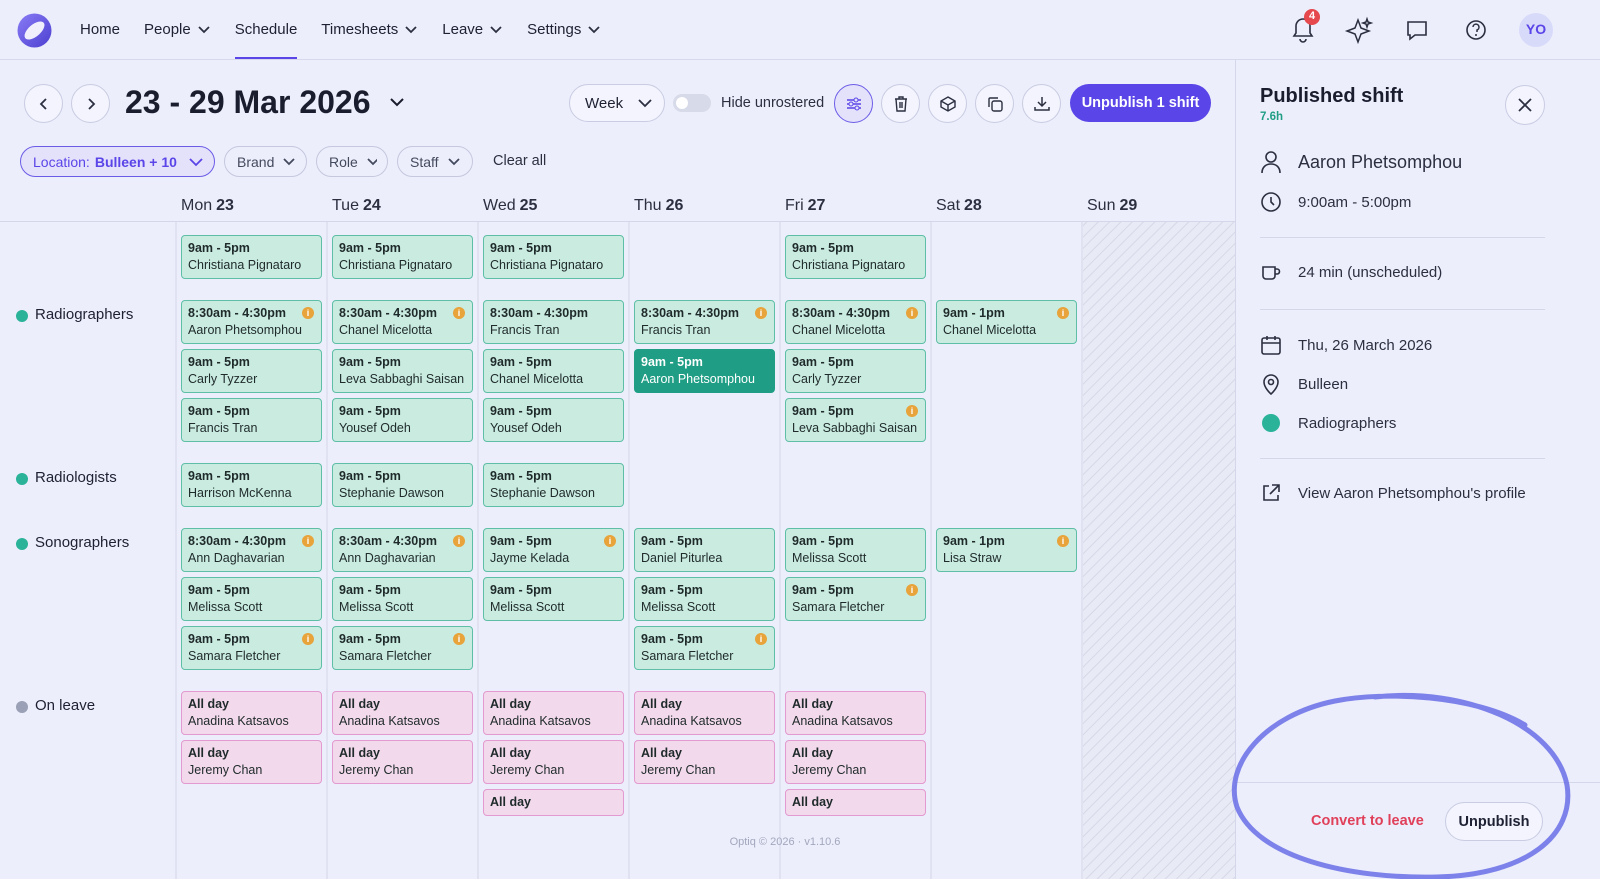 This screenshot has height=879, width=1600. Describe the element at coordinates (360, 29) in the screenshot. I see `nav-label: Timesheets` at that location.